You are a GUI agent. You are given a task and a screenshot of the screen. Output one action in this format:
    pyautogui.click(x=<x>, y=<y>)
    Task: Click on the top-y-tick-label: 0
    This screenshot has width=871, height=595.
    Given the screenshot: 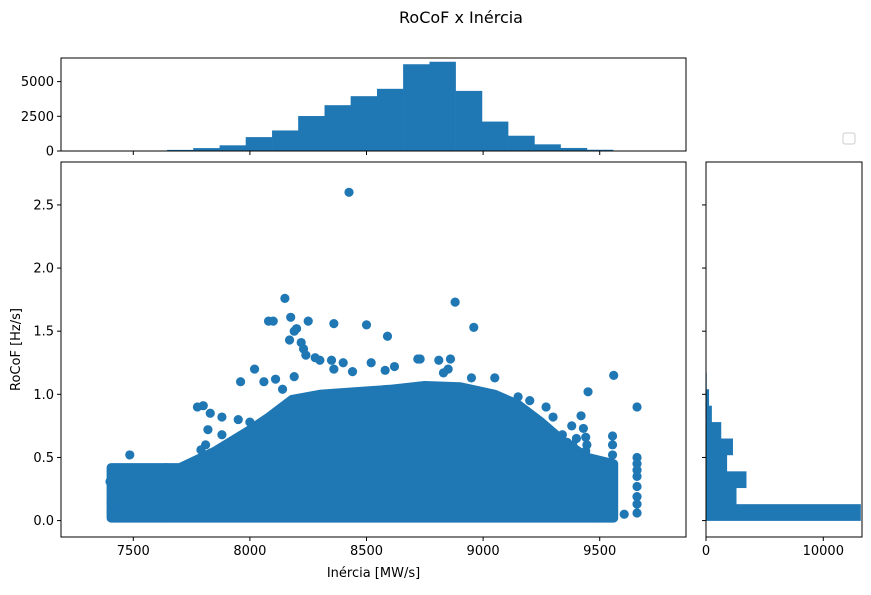 What is the action you would take?
    pyautogui.click(x=50, y=152)
    